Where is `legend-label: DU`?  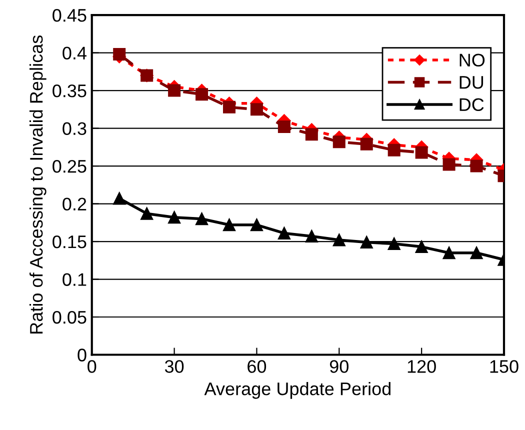
legend-label: DU is located at coordinates (472, 82).